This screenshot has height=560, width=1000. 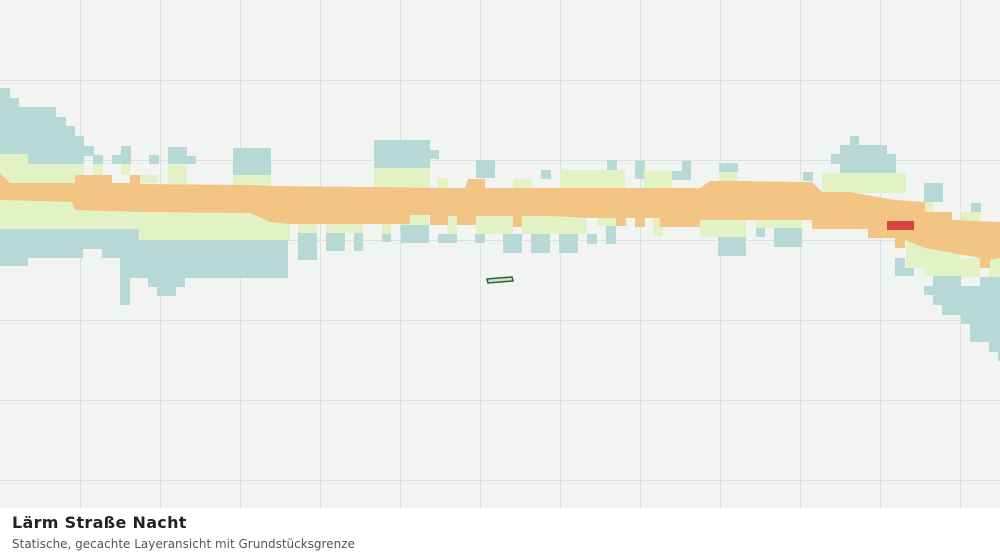 What do you see at coordinates (99, 522) in the screenshot?
I see `map-title: Lärm Straße Nacht` at bounding box center [99, 522].